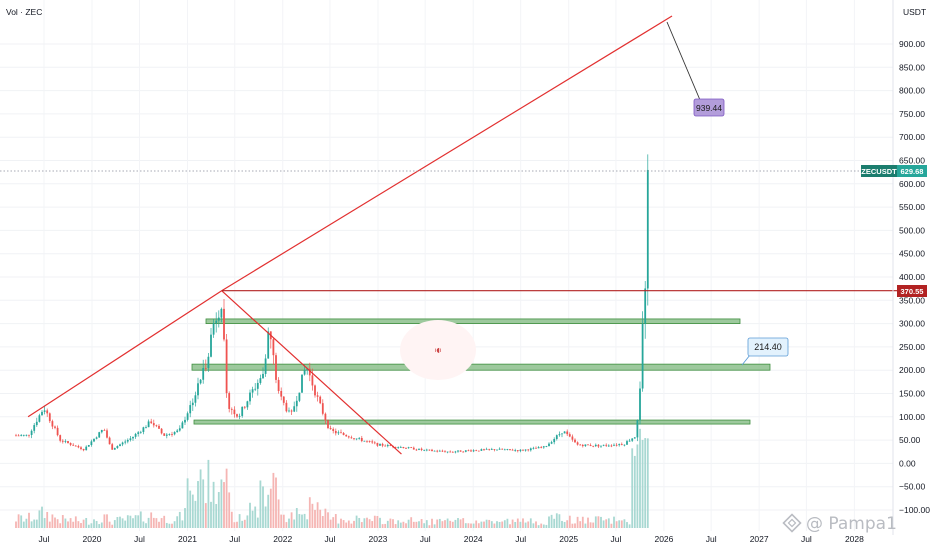 This screenshot has height=550, width=932. What do you see at coordinates (912, 417) in the screenshot?
I see `price-tick-label: 100.00` at bounding box center [912, 417].